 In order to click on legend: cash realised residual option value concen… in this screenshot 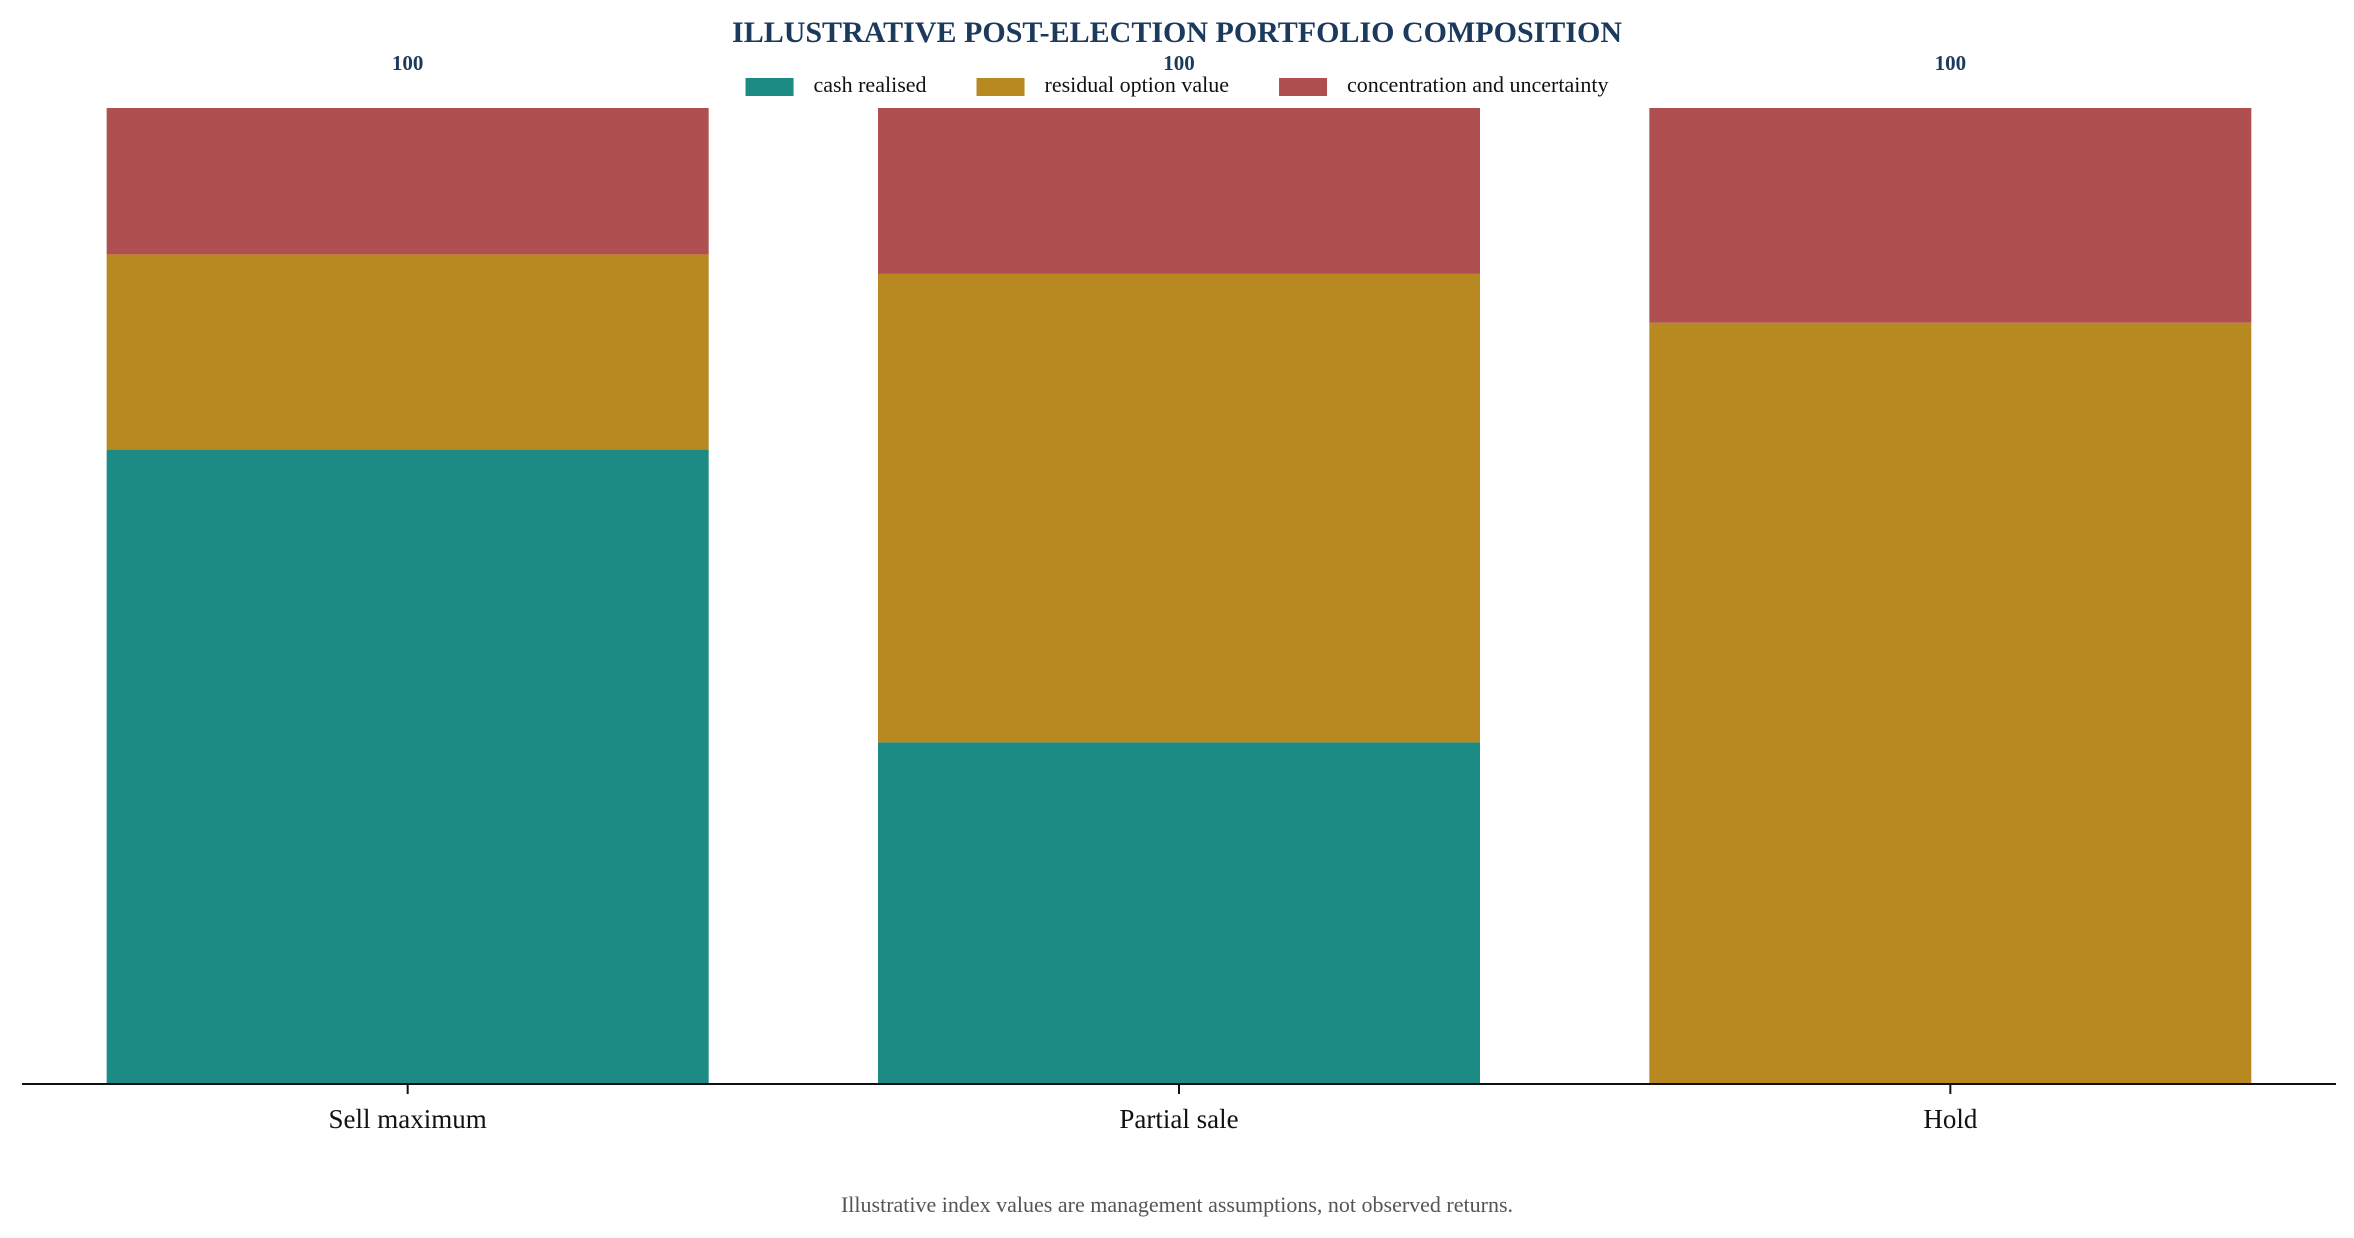, I will do `click(1176, 84)`.